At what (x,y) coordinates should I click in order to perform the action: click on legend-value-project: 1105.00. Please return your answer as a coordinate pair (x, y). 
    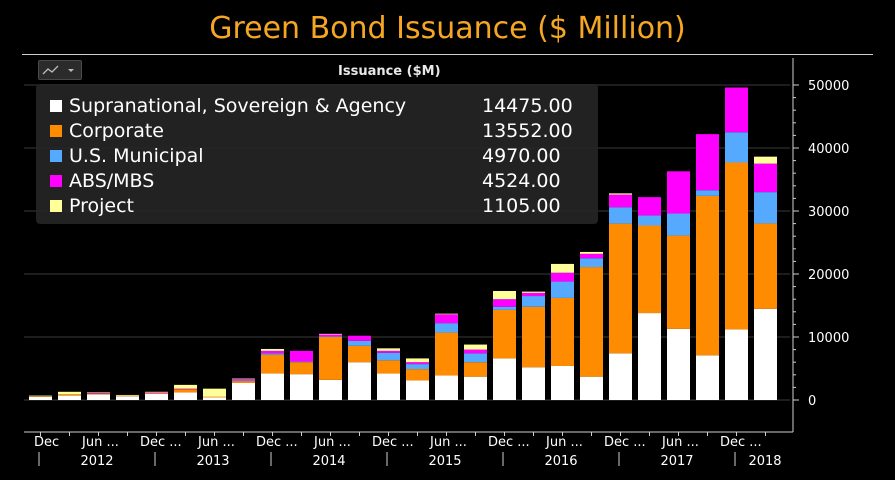
    Looking at the image, I should click on (521, 206).